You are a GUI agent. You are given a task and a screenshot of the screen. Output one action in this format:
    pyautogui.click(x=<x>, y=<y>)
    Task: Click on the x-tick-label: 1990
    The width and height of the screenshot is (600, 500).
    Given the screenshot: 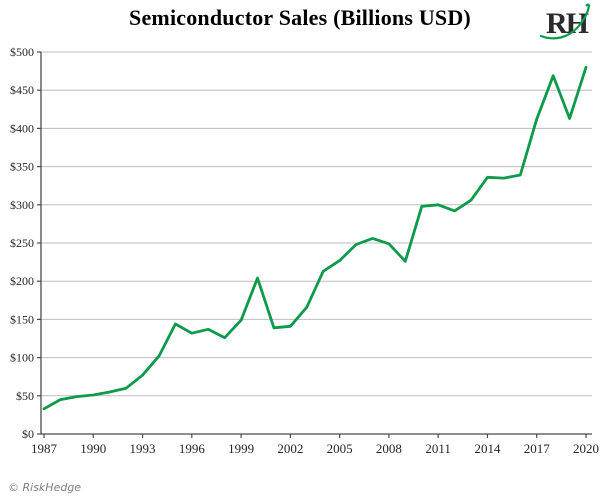 What is the action you would take?
    pyautogui.click(x=93, y=448)
    